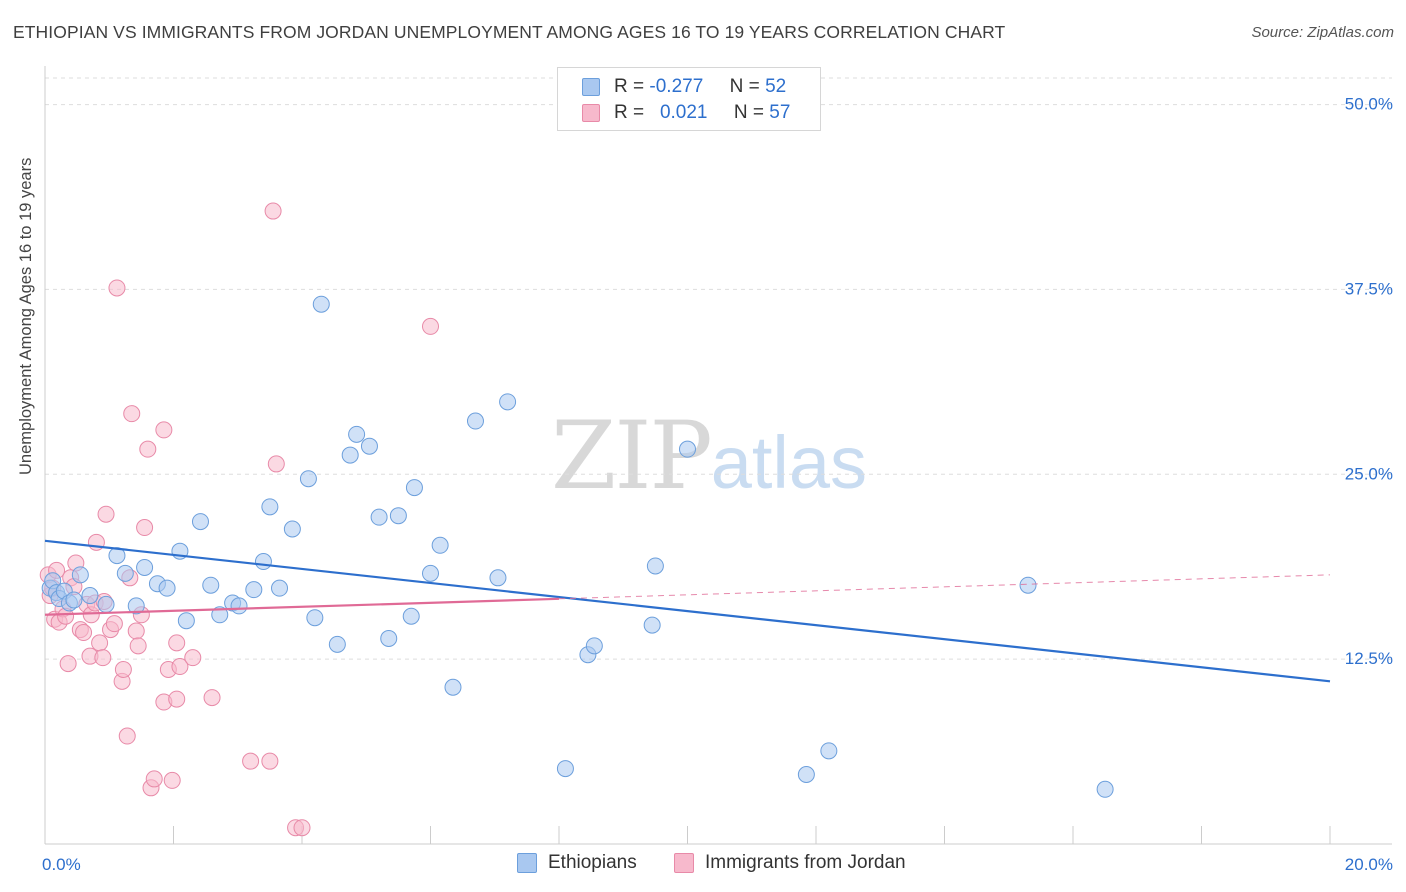 This screenshot has width=1406, height=892. I want to click on y-tick-label: 12.5%, so click(1369, 658).